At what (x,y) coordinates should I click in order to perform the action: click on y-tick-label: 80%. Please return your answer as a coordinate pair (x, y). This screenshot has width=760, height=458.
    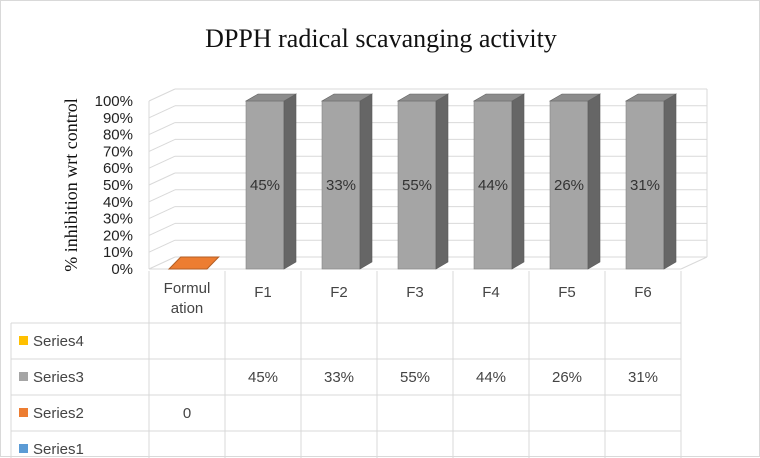
    Looking at the image, I should click on (118, 135).